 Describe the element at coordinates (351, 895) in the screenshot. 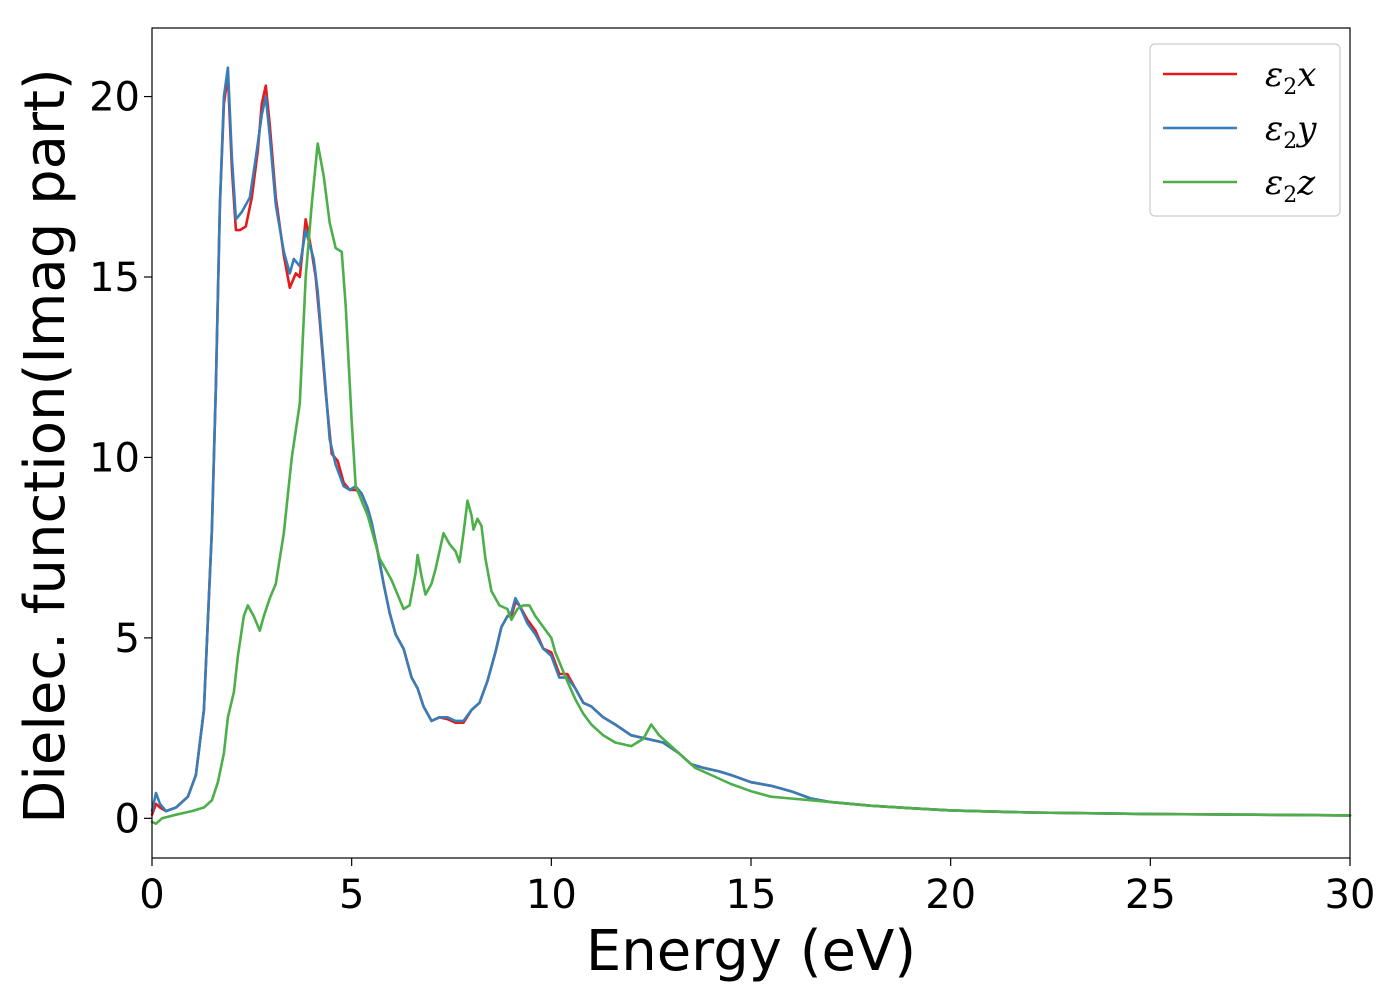

I see `x-tick-label: 5` at that location.